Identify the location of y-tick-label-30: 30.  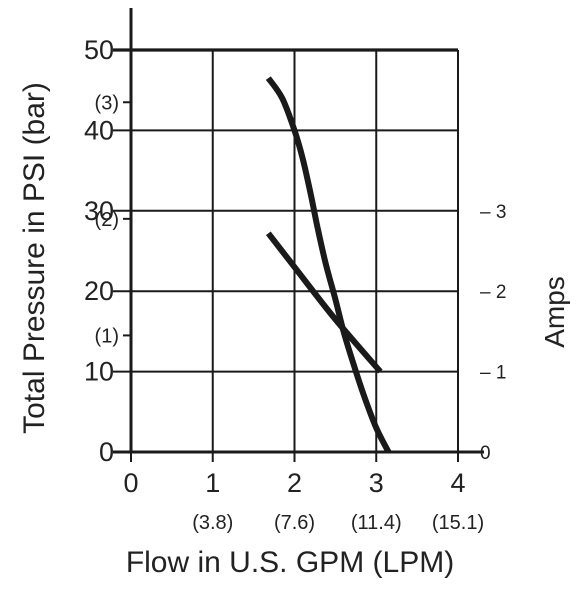
(99, 211).